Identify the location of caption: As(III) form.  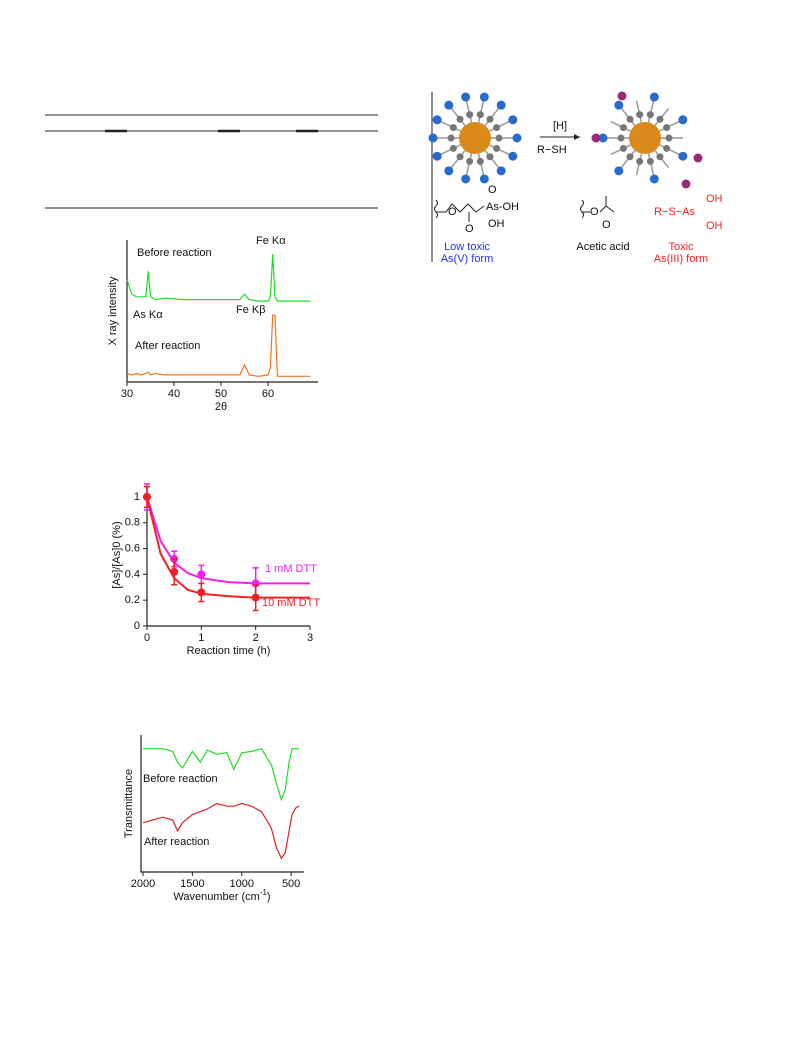
(681, 259).